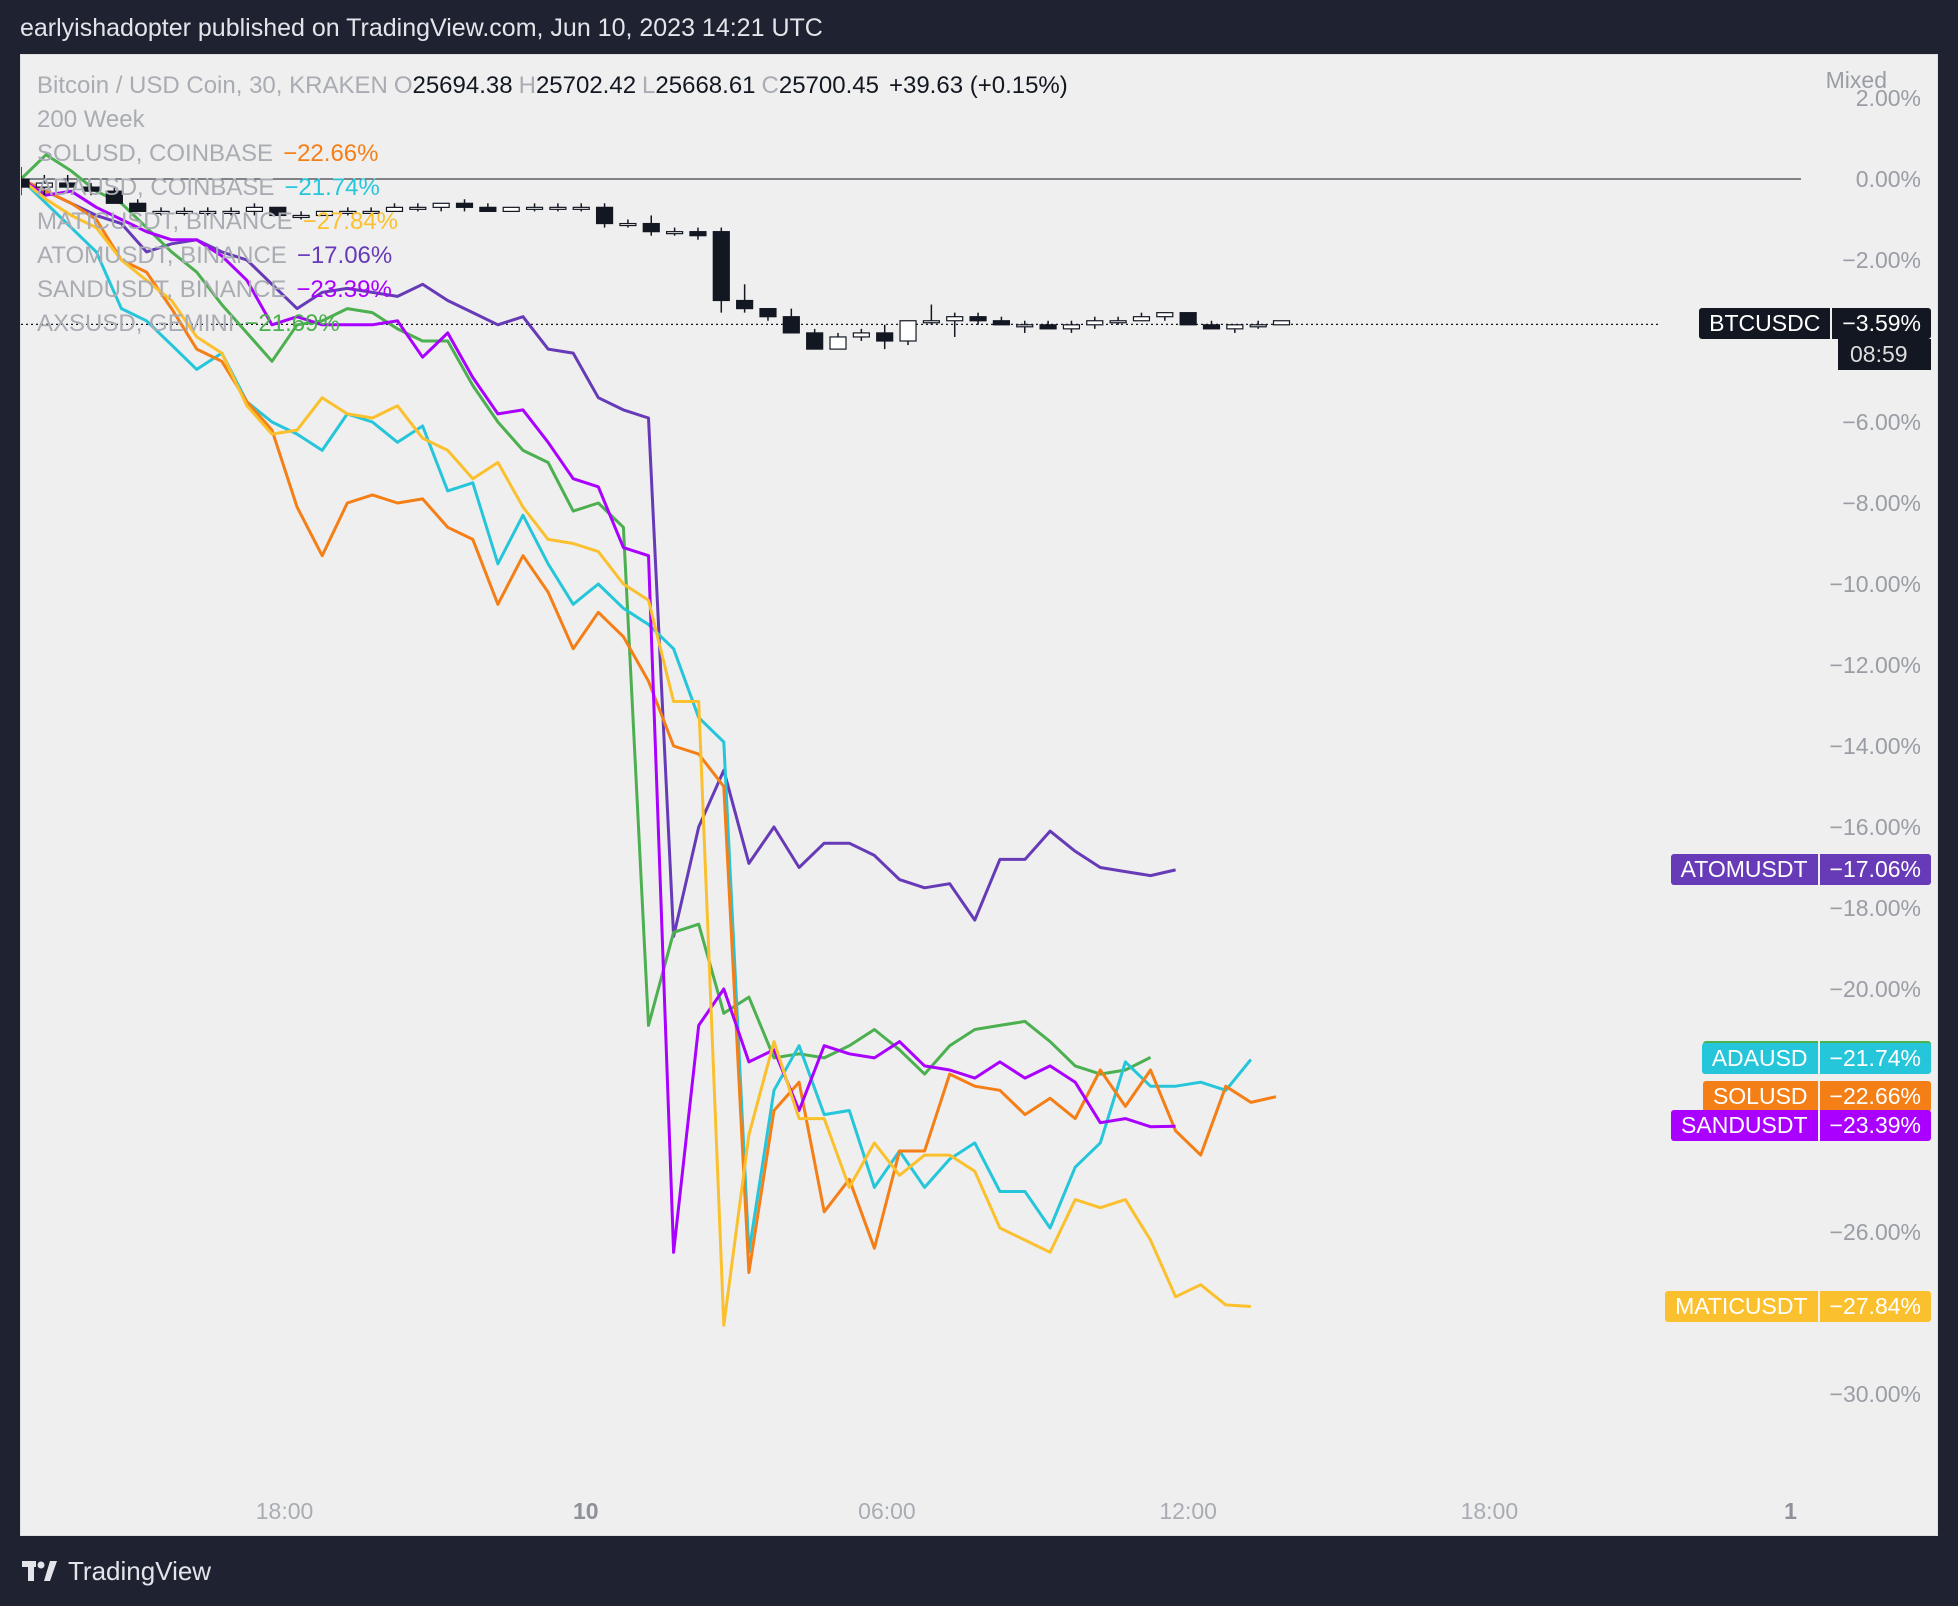 The height and width of the screenshot is (1606, 1958). I want to click on legend-compare-value: −17.06%, so click(344, 255).